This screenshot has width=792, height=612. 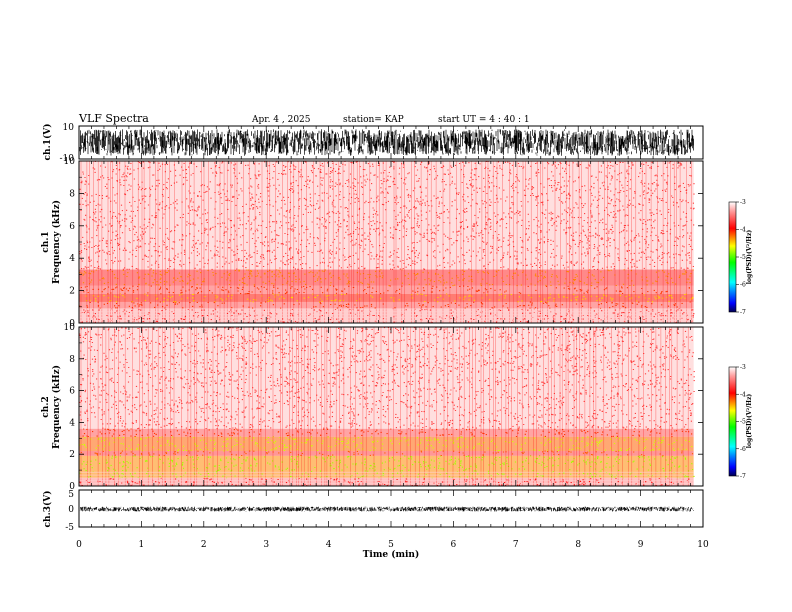 What do you see at coordinates (743, 230) in the screenshot?
I see `ch1-colorbar-tick-label: -4` at bounding box center [743, 230].